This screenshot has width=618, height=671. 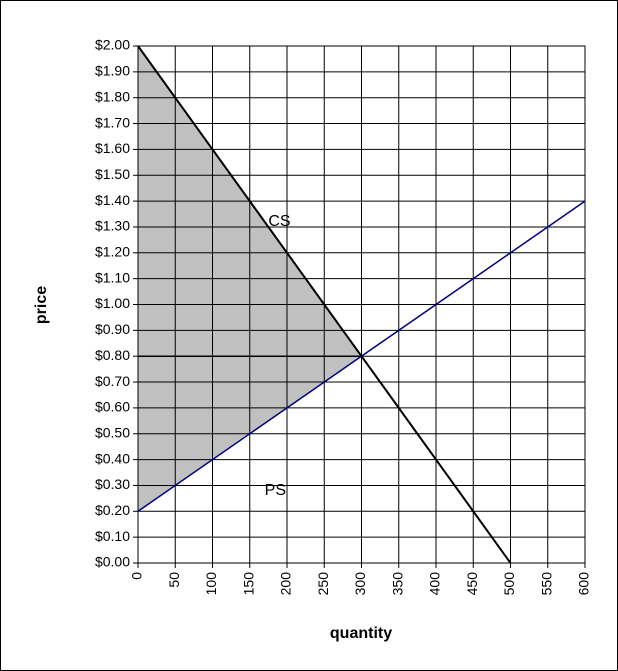 What do you see at coordinates (41, 305) in the screenshot?
I see `y-axis-title: price` at bounding box center [41, 305].